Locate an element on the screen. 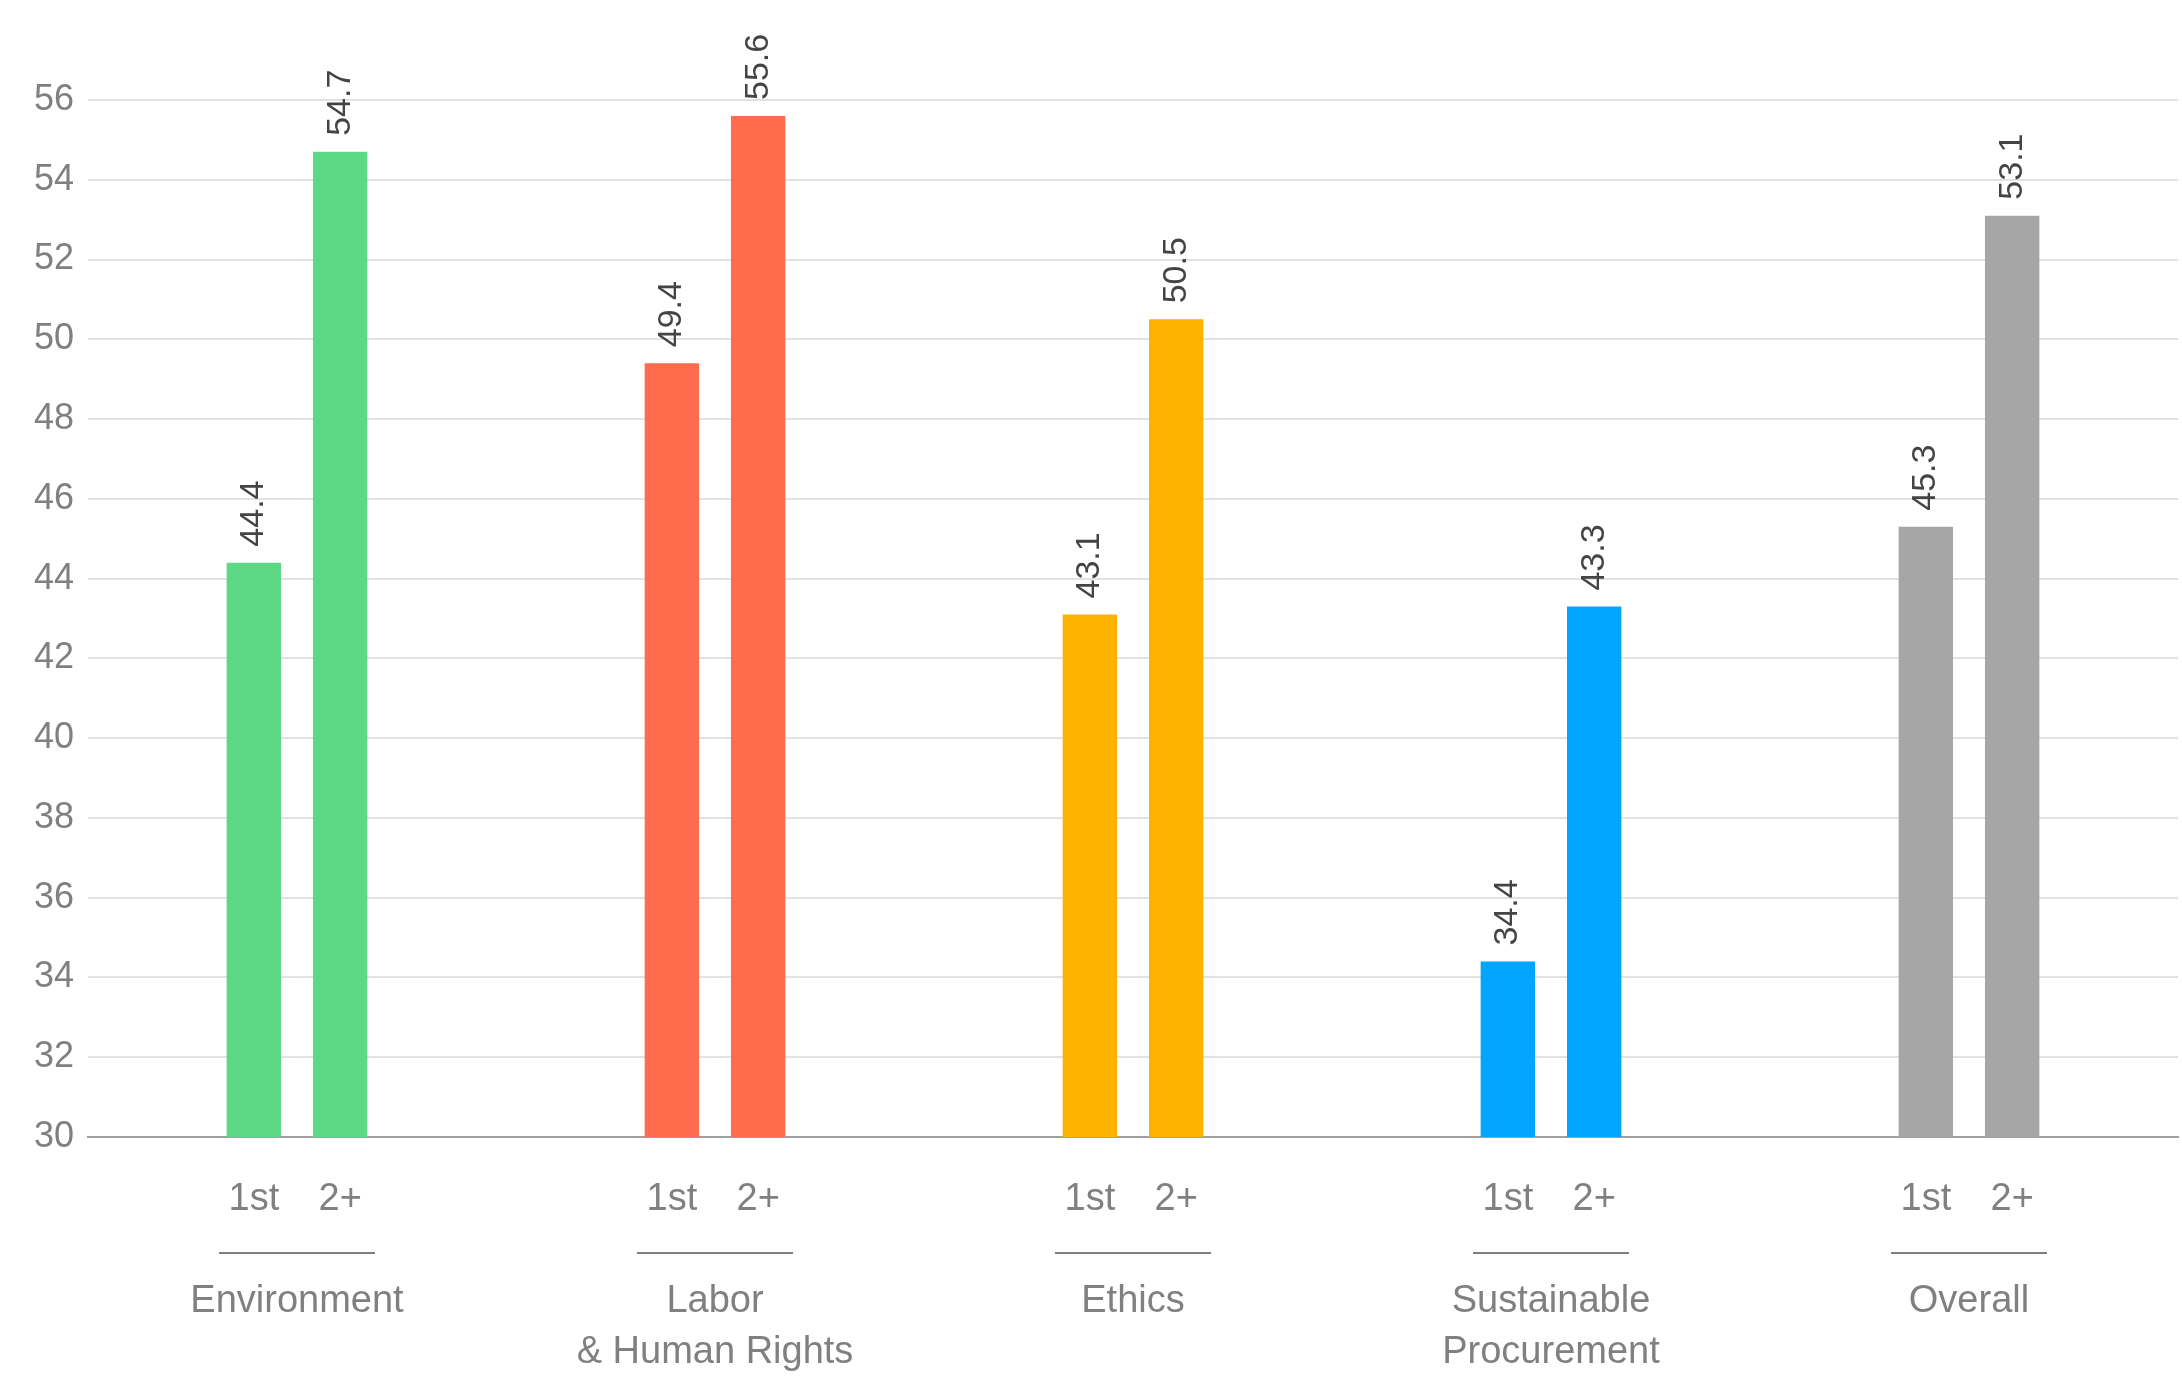 This screenshot has height=1378, width=2182. data-label: 45.3 is located at coordinates (1923, 477).